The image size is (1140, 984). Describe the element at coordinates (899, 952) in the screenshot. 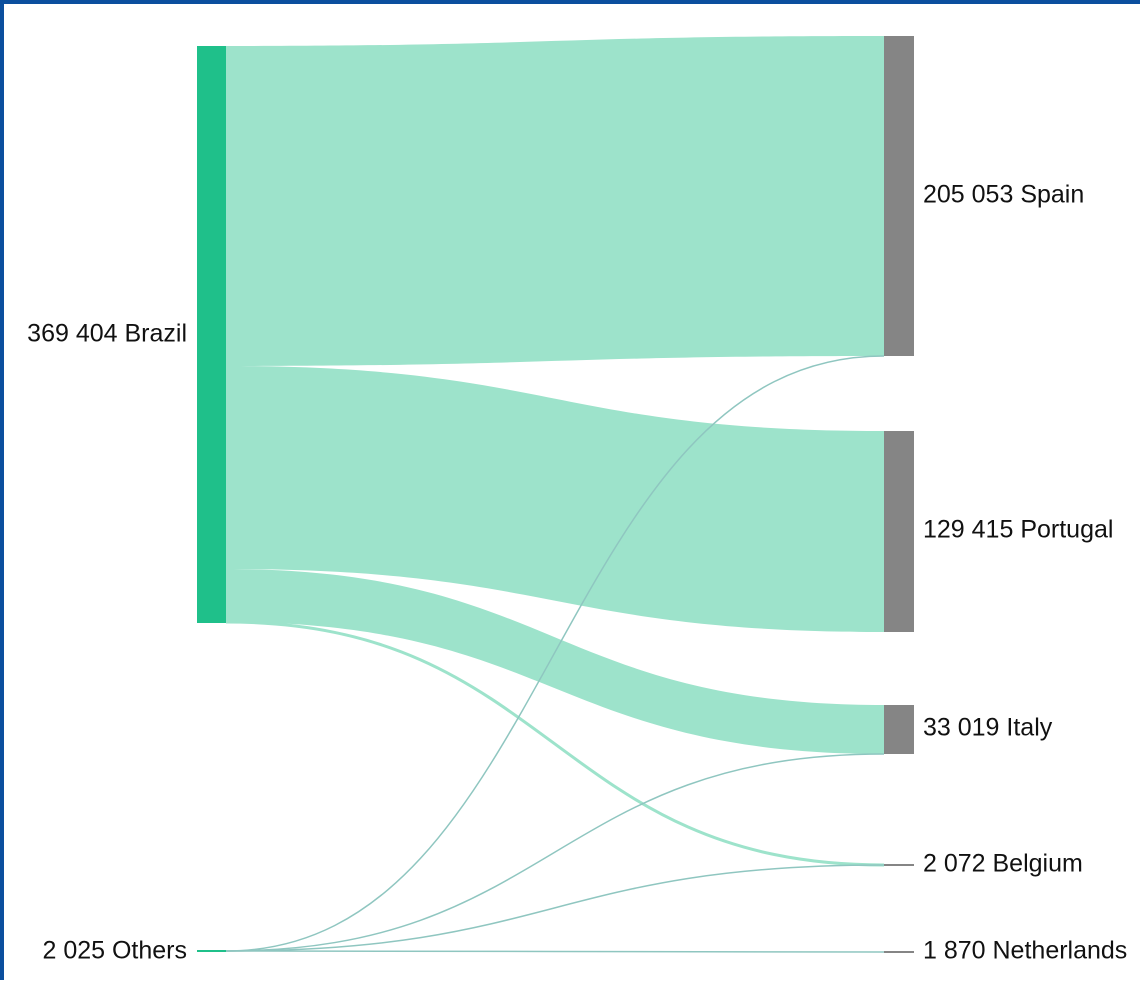

I see `node-netherlands` at that location.